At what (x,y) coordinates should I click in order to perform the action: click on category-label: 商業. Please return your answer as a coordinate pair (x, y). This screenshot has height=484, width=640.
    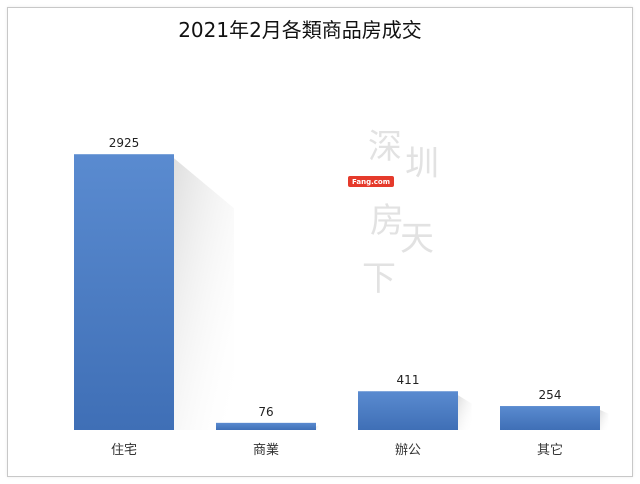
    Looking at the image, I should click on (266, 450).